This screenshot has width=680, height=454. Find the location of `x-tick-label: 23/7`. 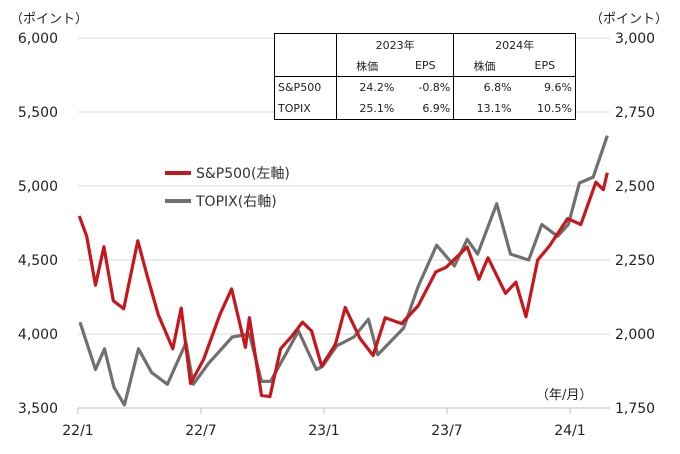

x-tick-label: 23/7 is located at coordinates (446, 431).